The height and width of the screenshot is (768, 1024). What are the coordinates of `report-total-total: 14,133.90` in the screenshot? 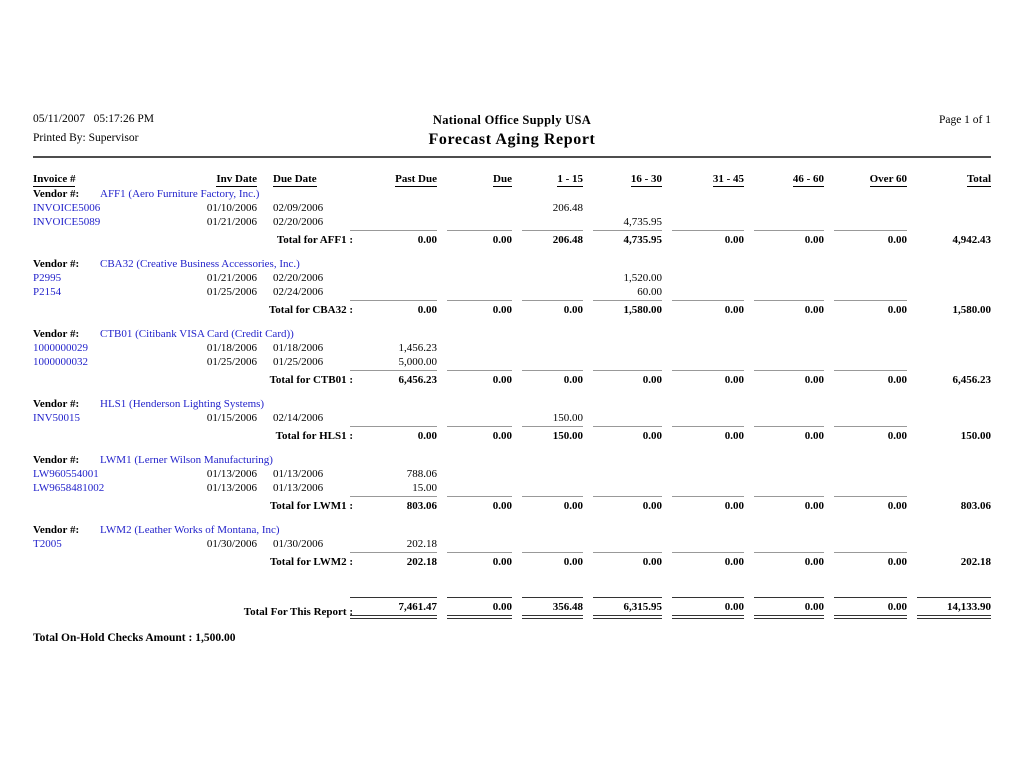 It's located at (949, 607).